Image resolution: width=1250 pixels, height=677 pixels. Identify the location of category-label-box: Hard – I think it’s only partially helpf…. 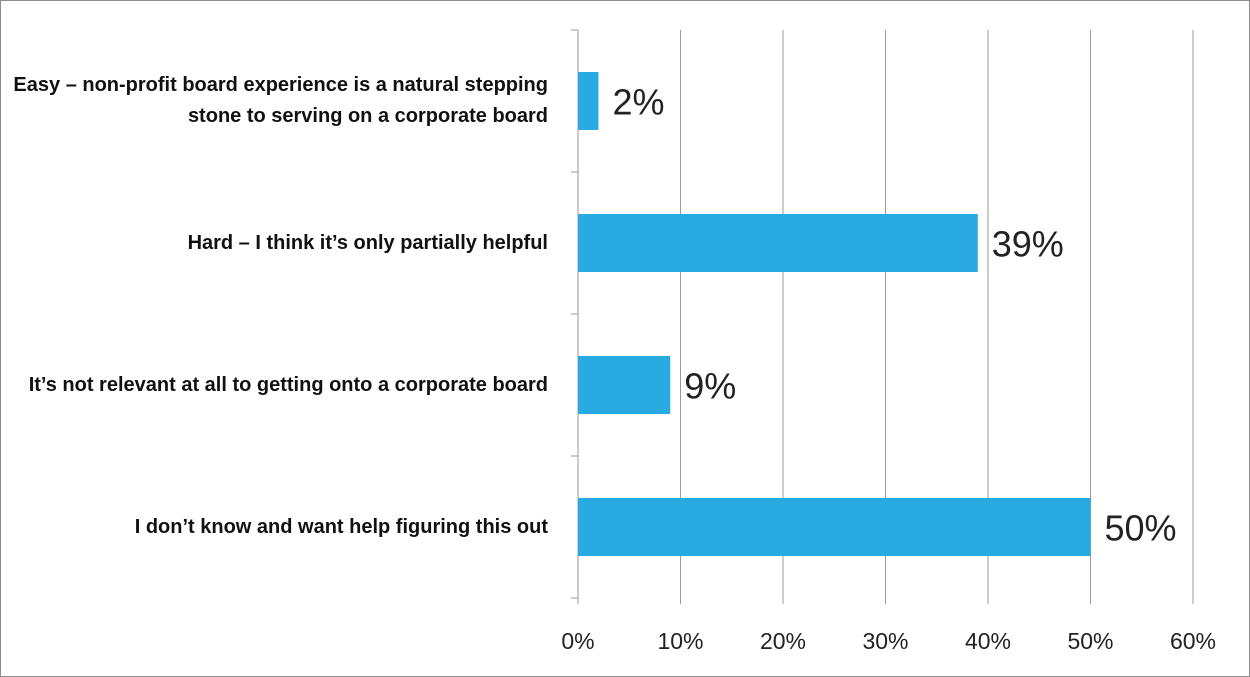
(367, 242).